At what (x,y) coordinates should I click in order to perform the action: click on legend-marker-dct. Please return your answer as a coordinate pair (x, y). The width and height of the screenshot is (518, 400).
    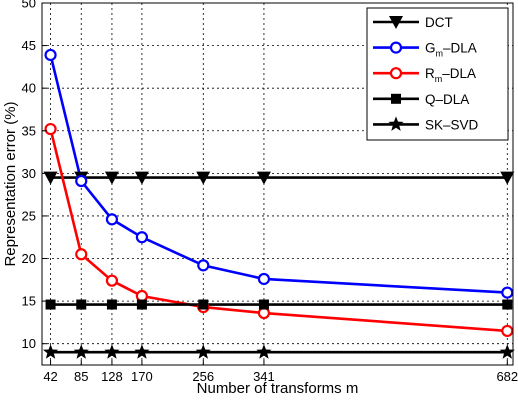
    Looking at the image, I should click on (396, 22).